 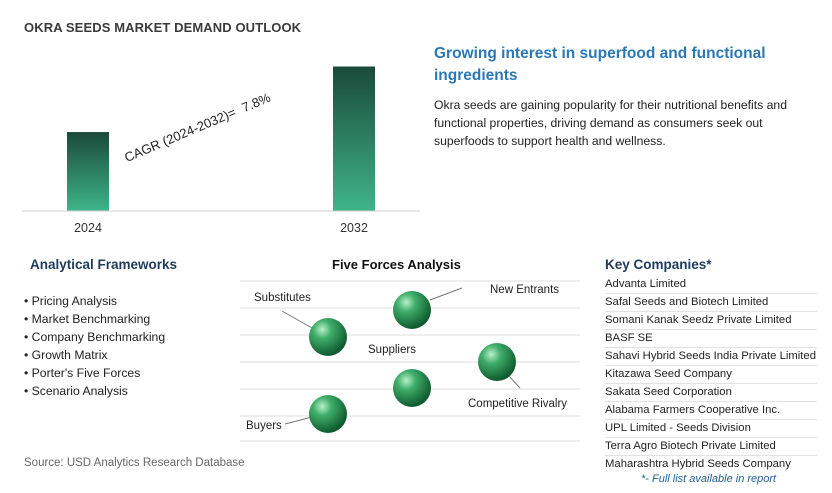 What do you see at coordinates (94, 373) in the screenshot?
I see `list-item: Porter's Five Forces` at bounding box center [94, 373].